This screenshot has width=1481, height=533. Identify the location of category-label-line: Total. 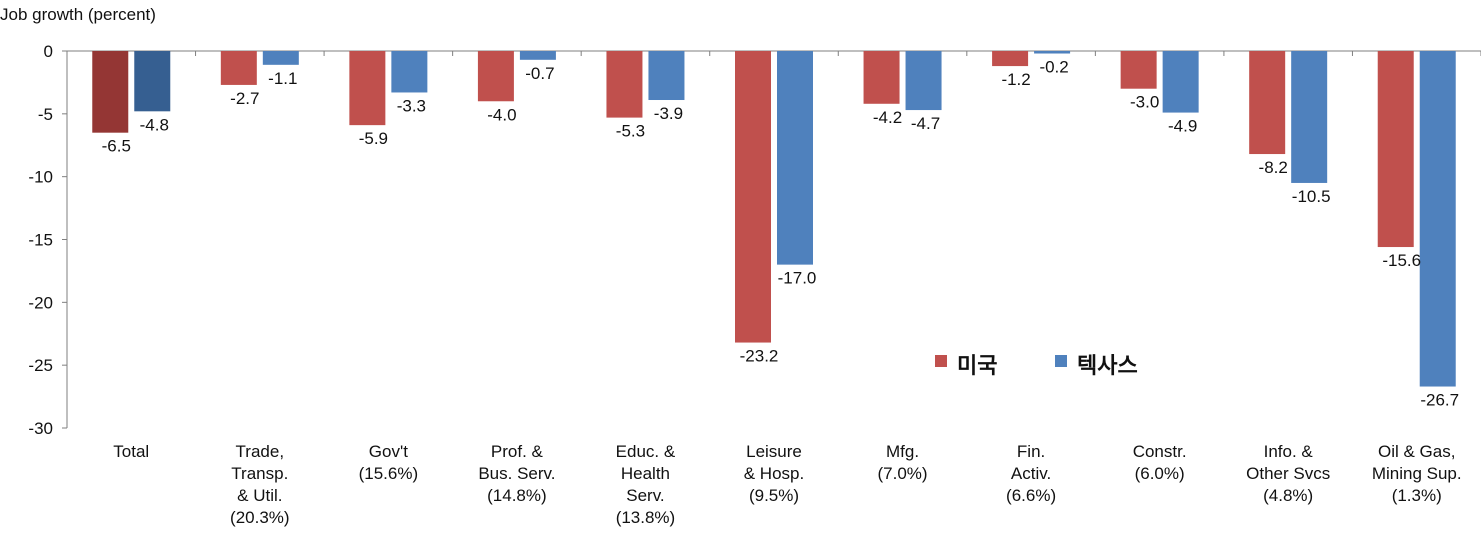
(131, 451).